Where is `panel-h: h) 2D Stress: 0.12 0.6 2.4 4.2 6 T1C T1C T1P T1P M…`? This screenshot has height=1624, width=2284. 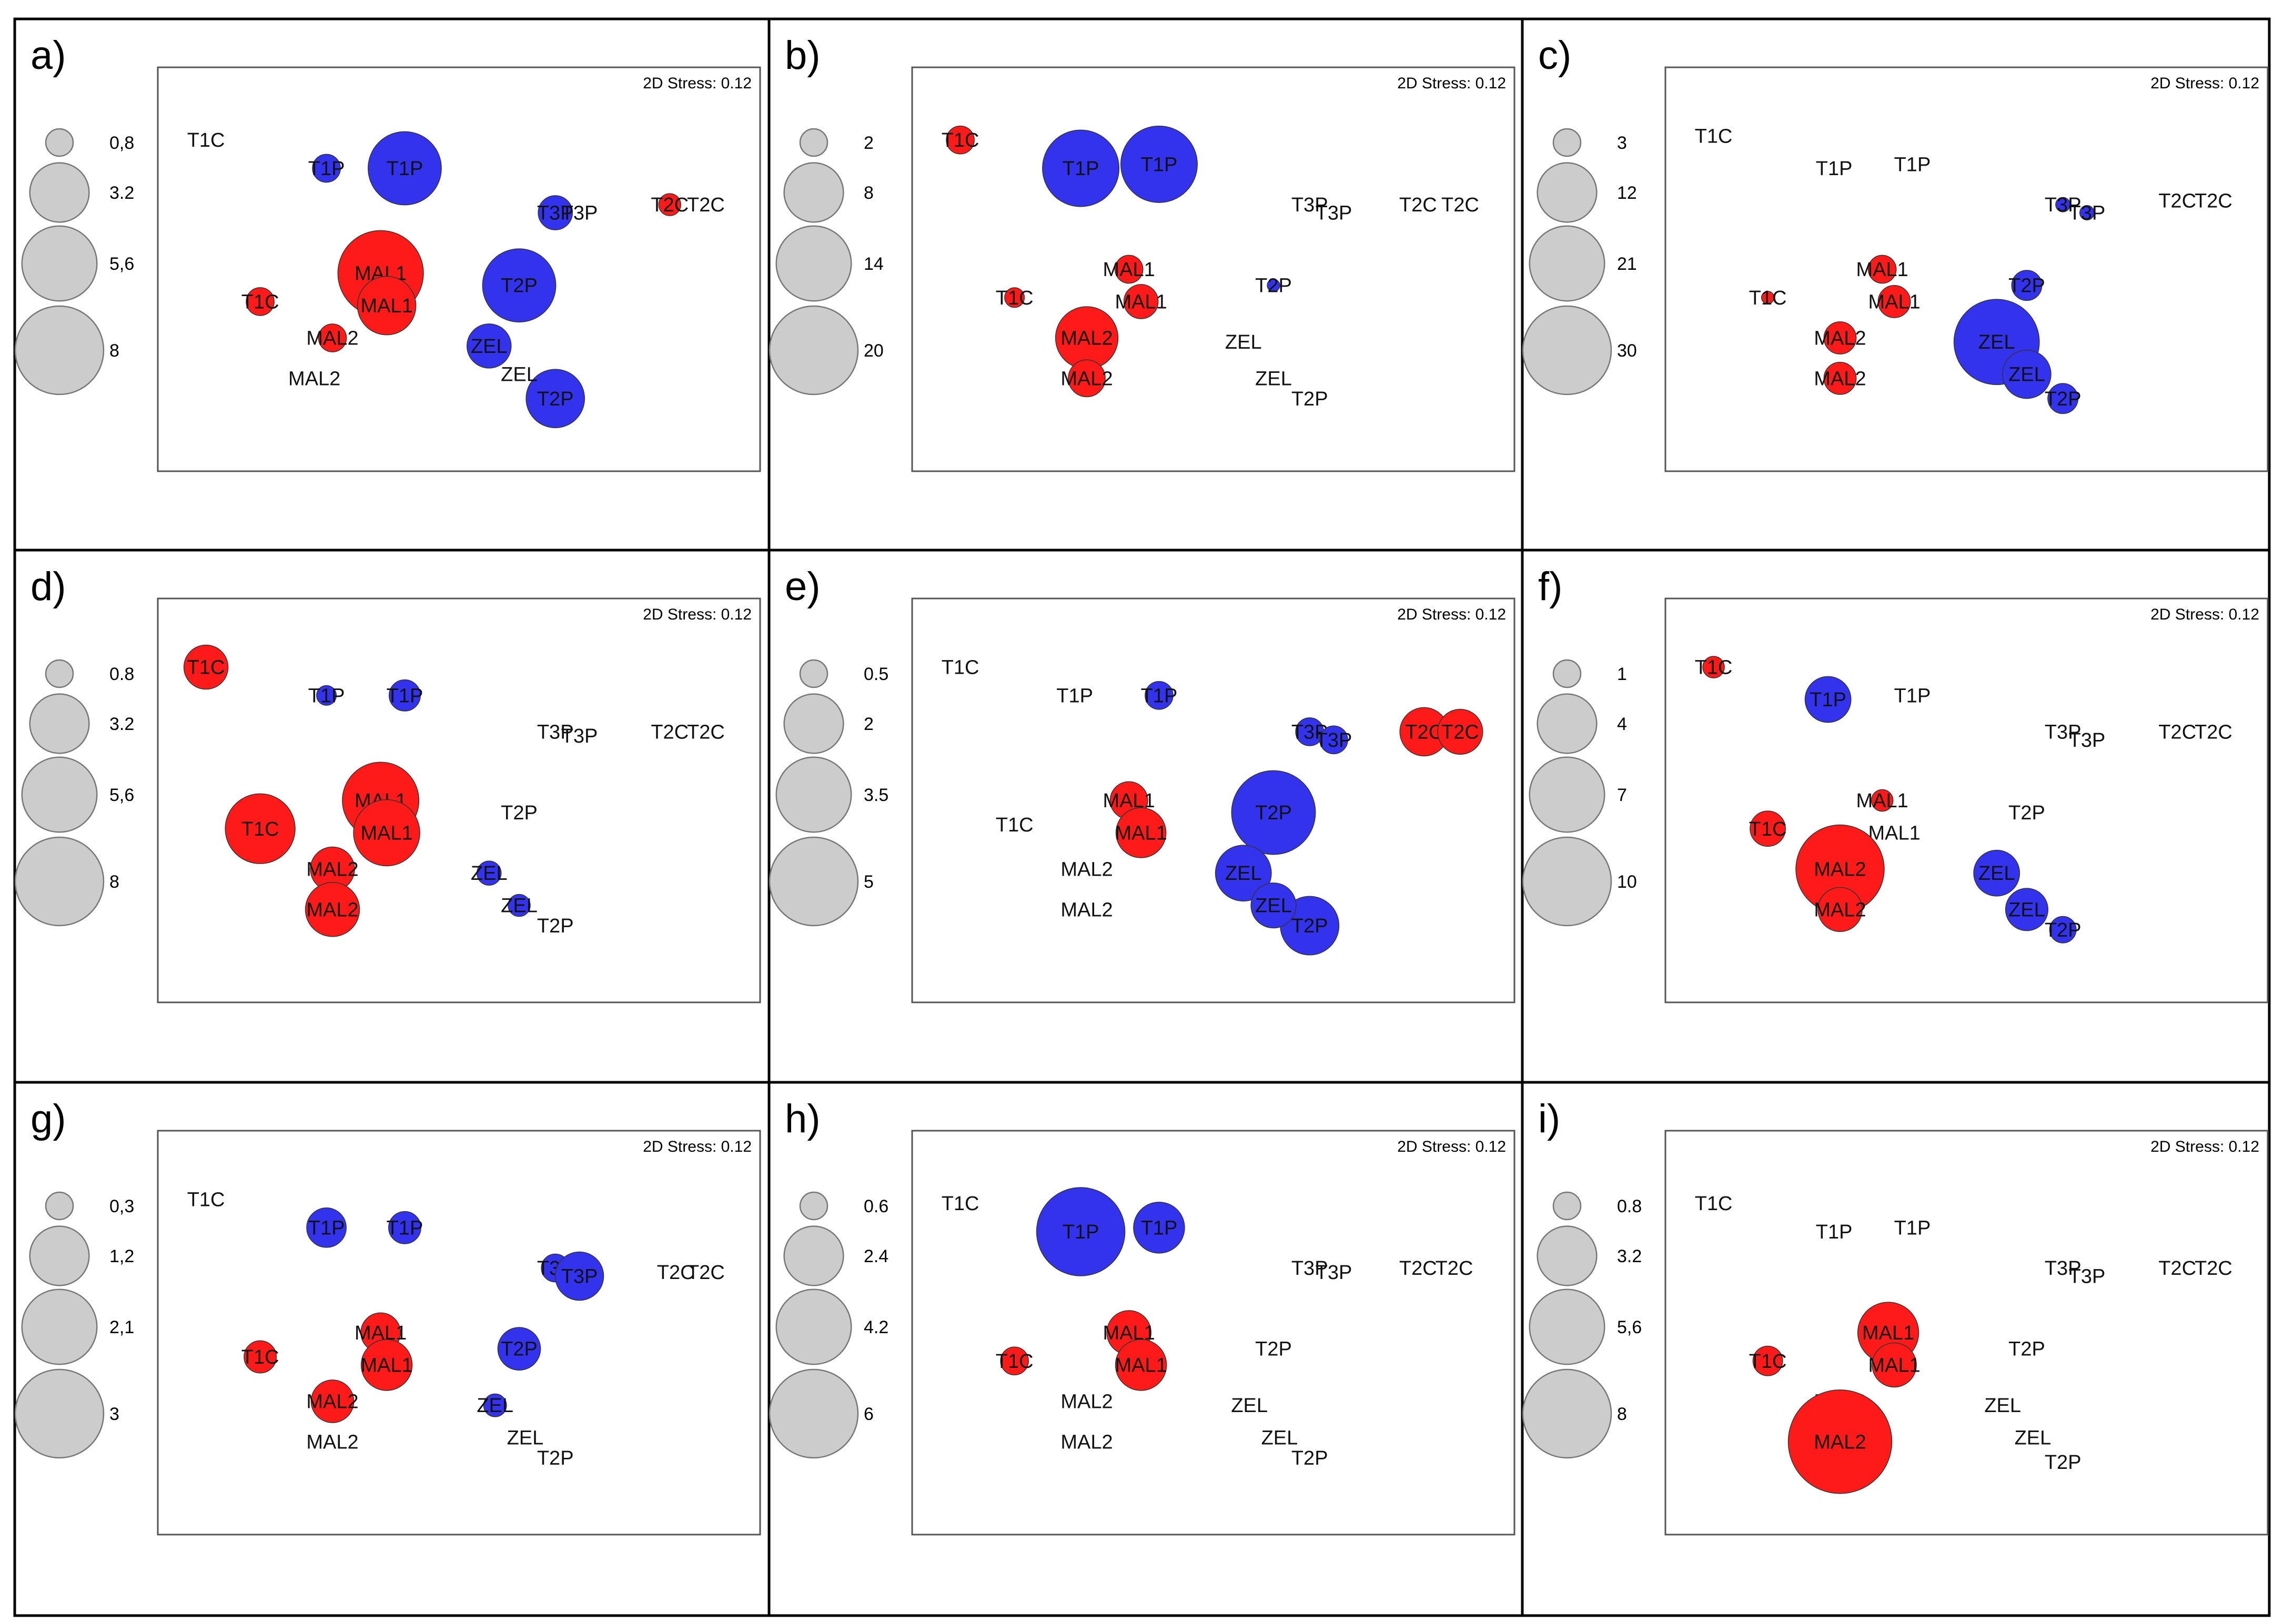
panel-h: h) 2D Stress: 0.12 0.6 2.4 4.2 6 T1C T1C T1P T1P M… is located at coordinates (1142, 1316).